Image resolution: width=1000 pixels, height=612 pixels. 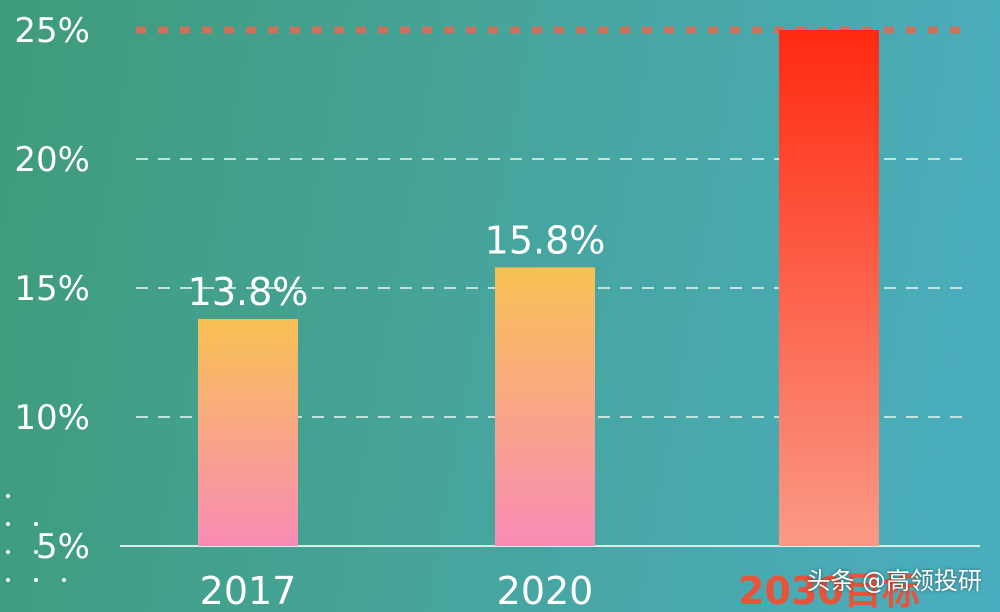 What do you see at coordinates (894, 581) in the screenshot?
I see `watermark: 头条 @高领投研` at bounding box center [894, 581].